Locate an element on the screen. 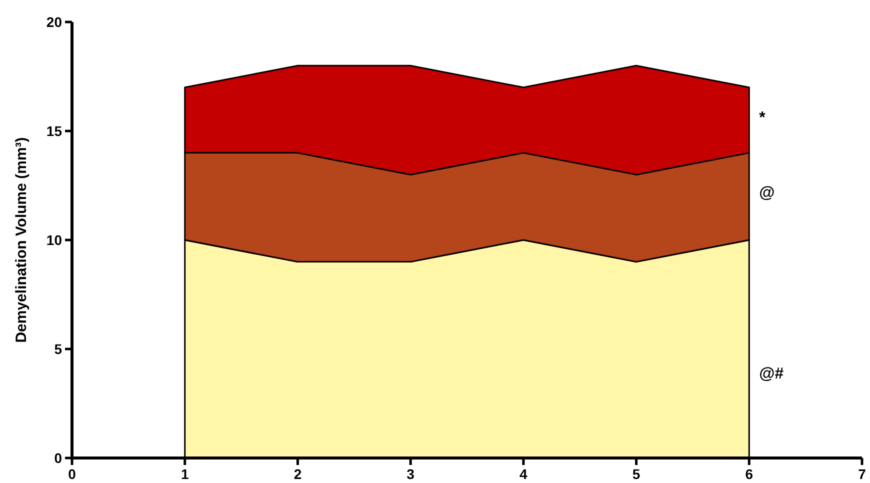 The width and height of the screenshot is (870, 483). y-tick-label: 10 is located at coordinates (54, 240).